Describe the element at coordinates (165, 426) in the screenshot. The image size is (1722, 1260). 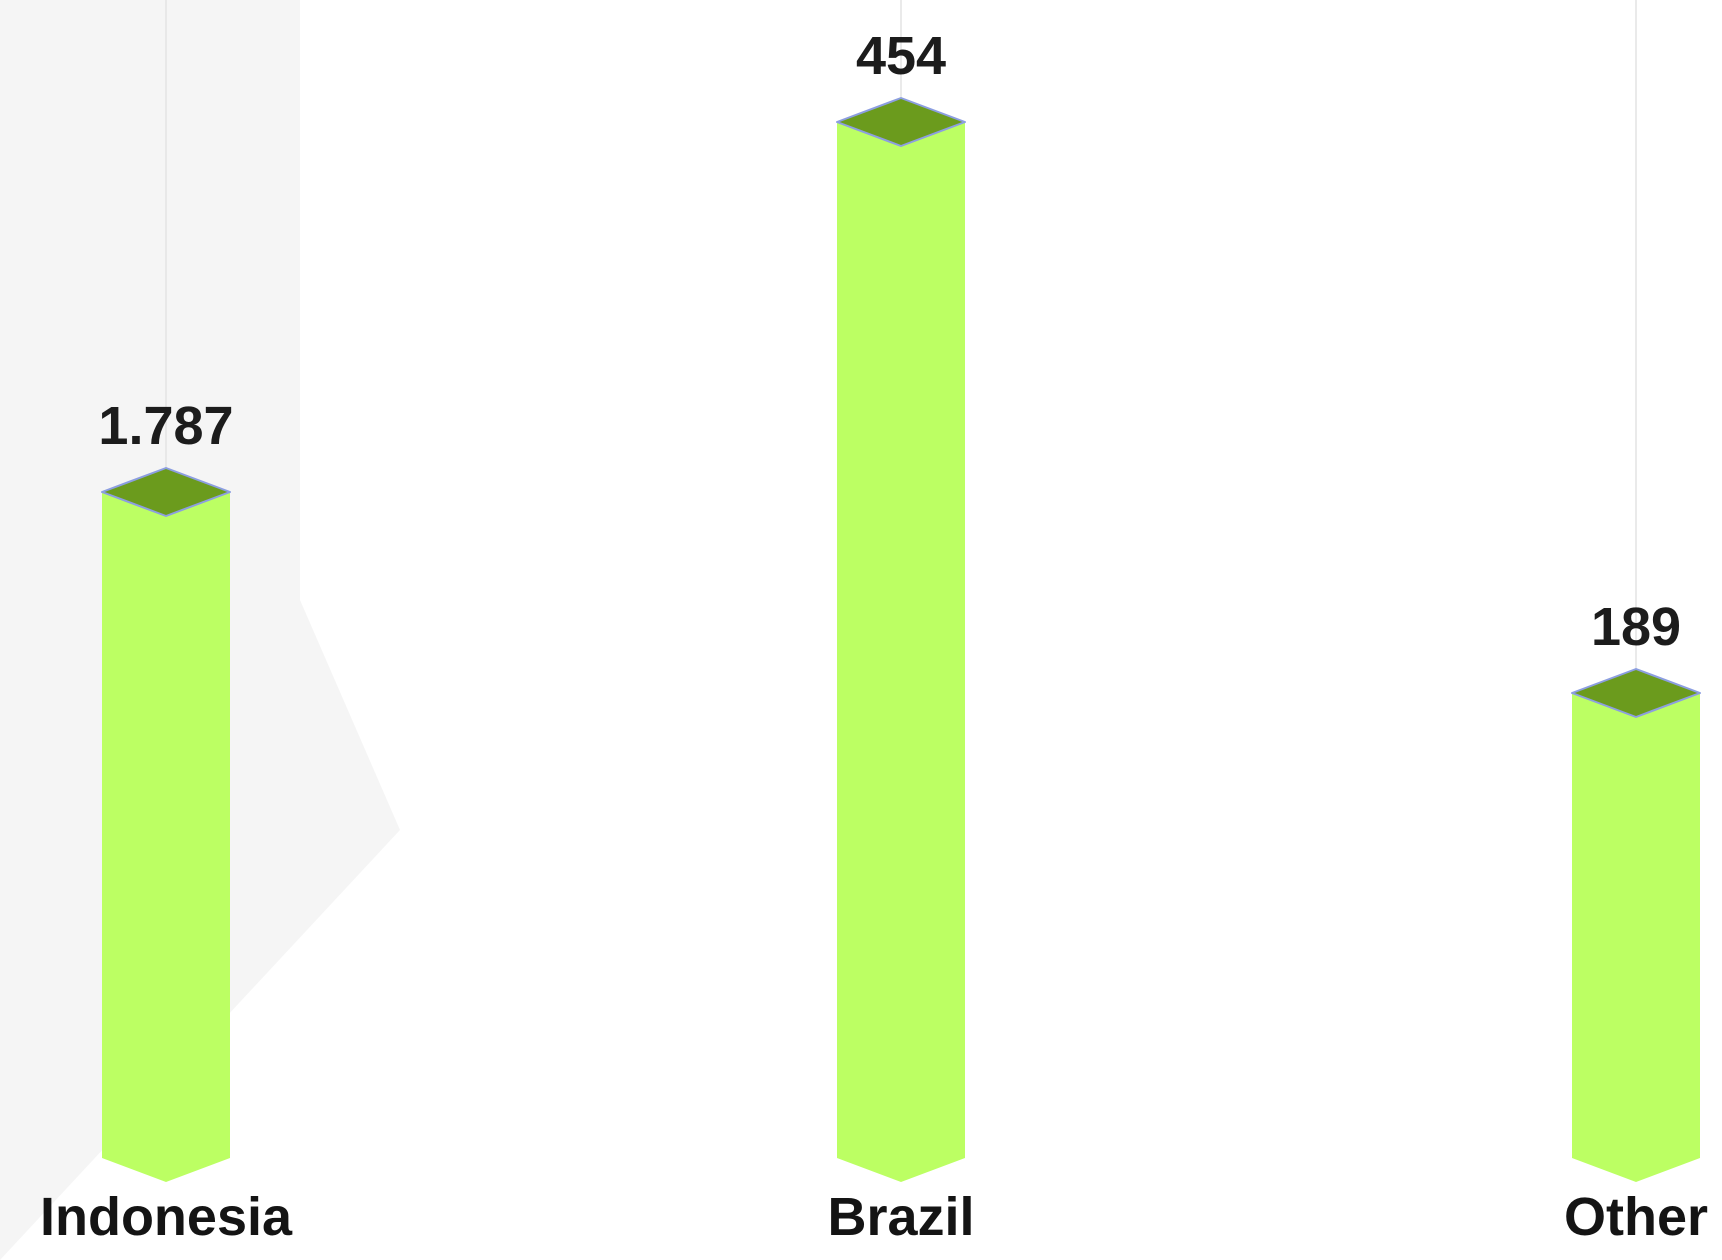
I see `value-label: 1.787` at that location.